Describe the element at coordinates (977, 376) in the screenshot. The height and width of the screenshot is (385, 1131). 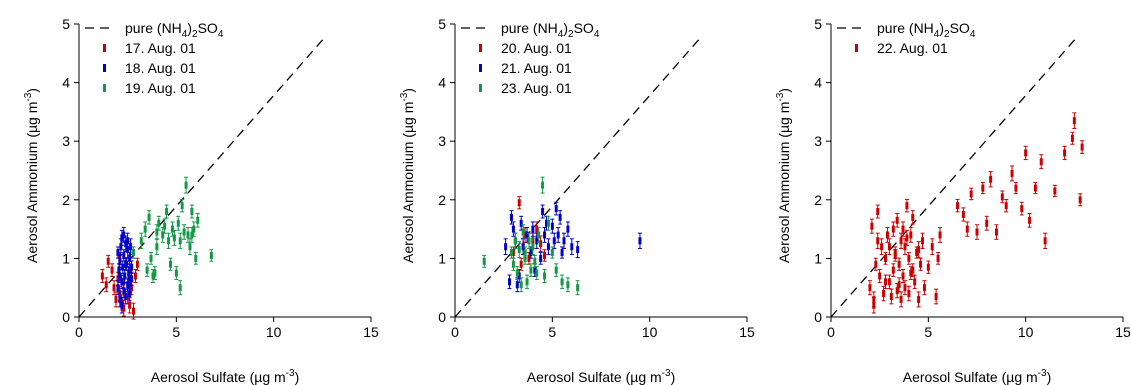
I see `x-axis-title: Aerosol Sulfate (µg m-3)` at that location.